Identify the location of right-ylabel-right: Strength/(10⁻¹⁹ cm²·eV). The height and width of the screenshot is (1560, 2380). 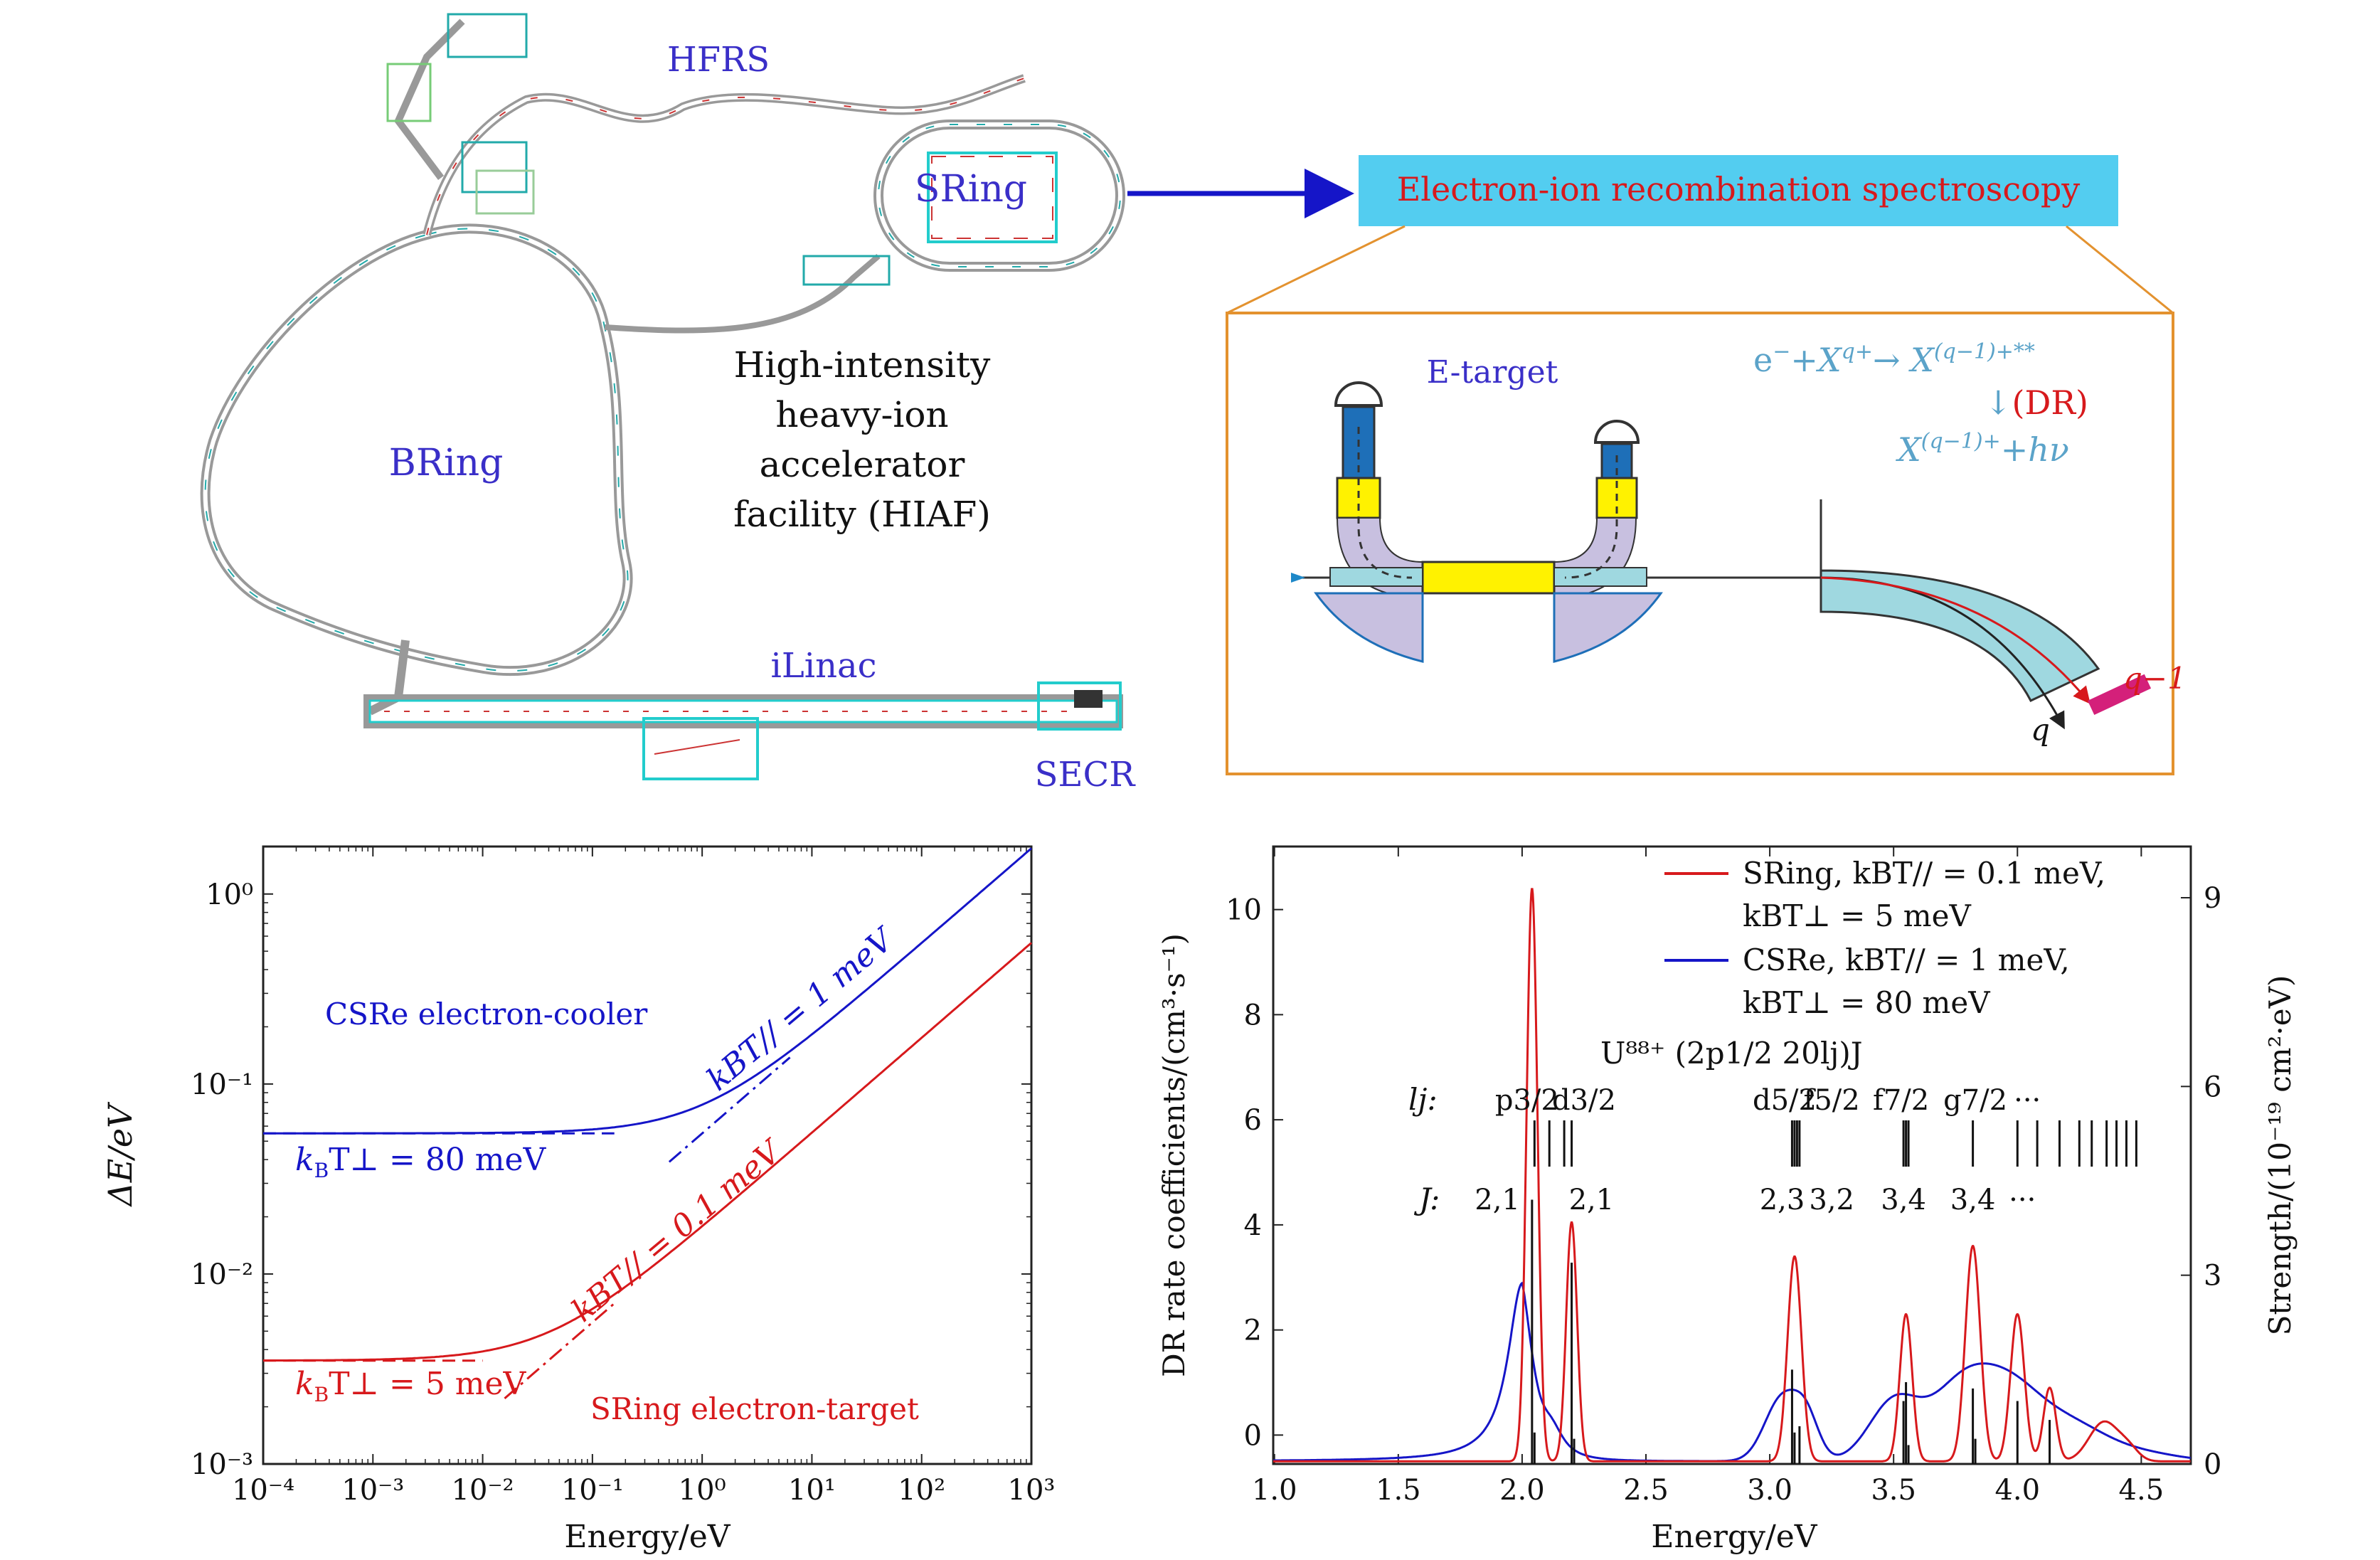
(2280, 1155).